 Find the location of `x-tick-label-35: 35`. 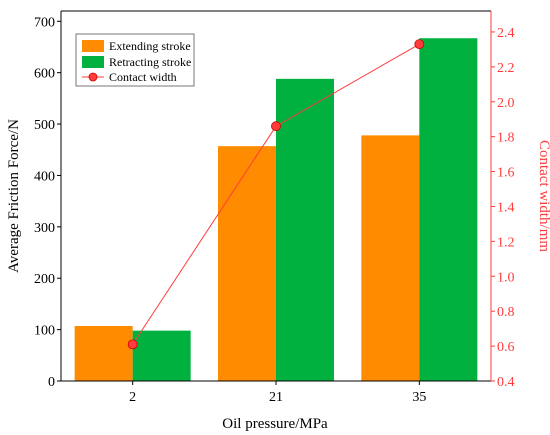

x-tick-label-35: 35 is located at coordinates (419, 397).